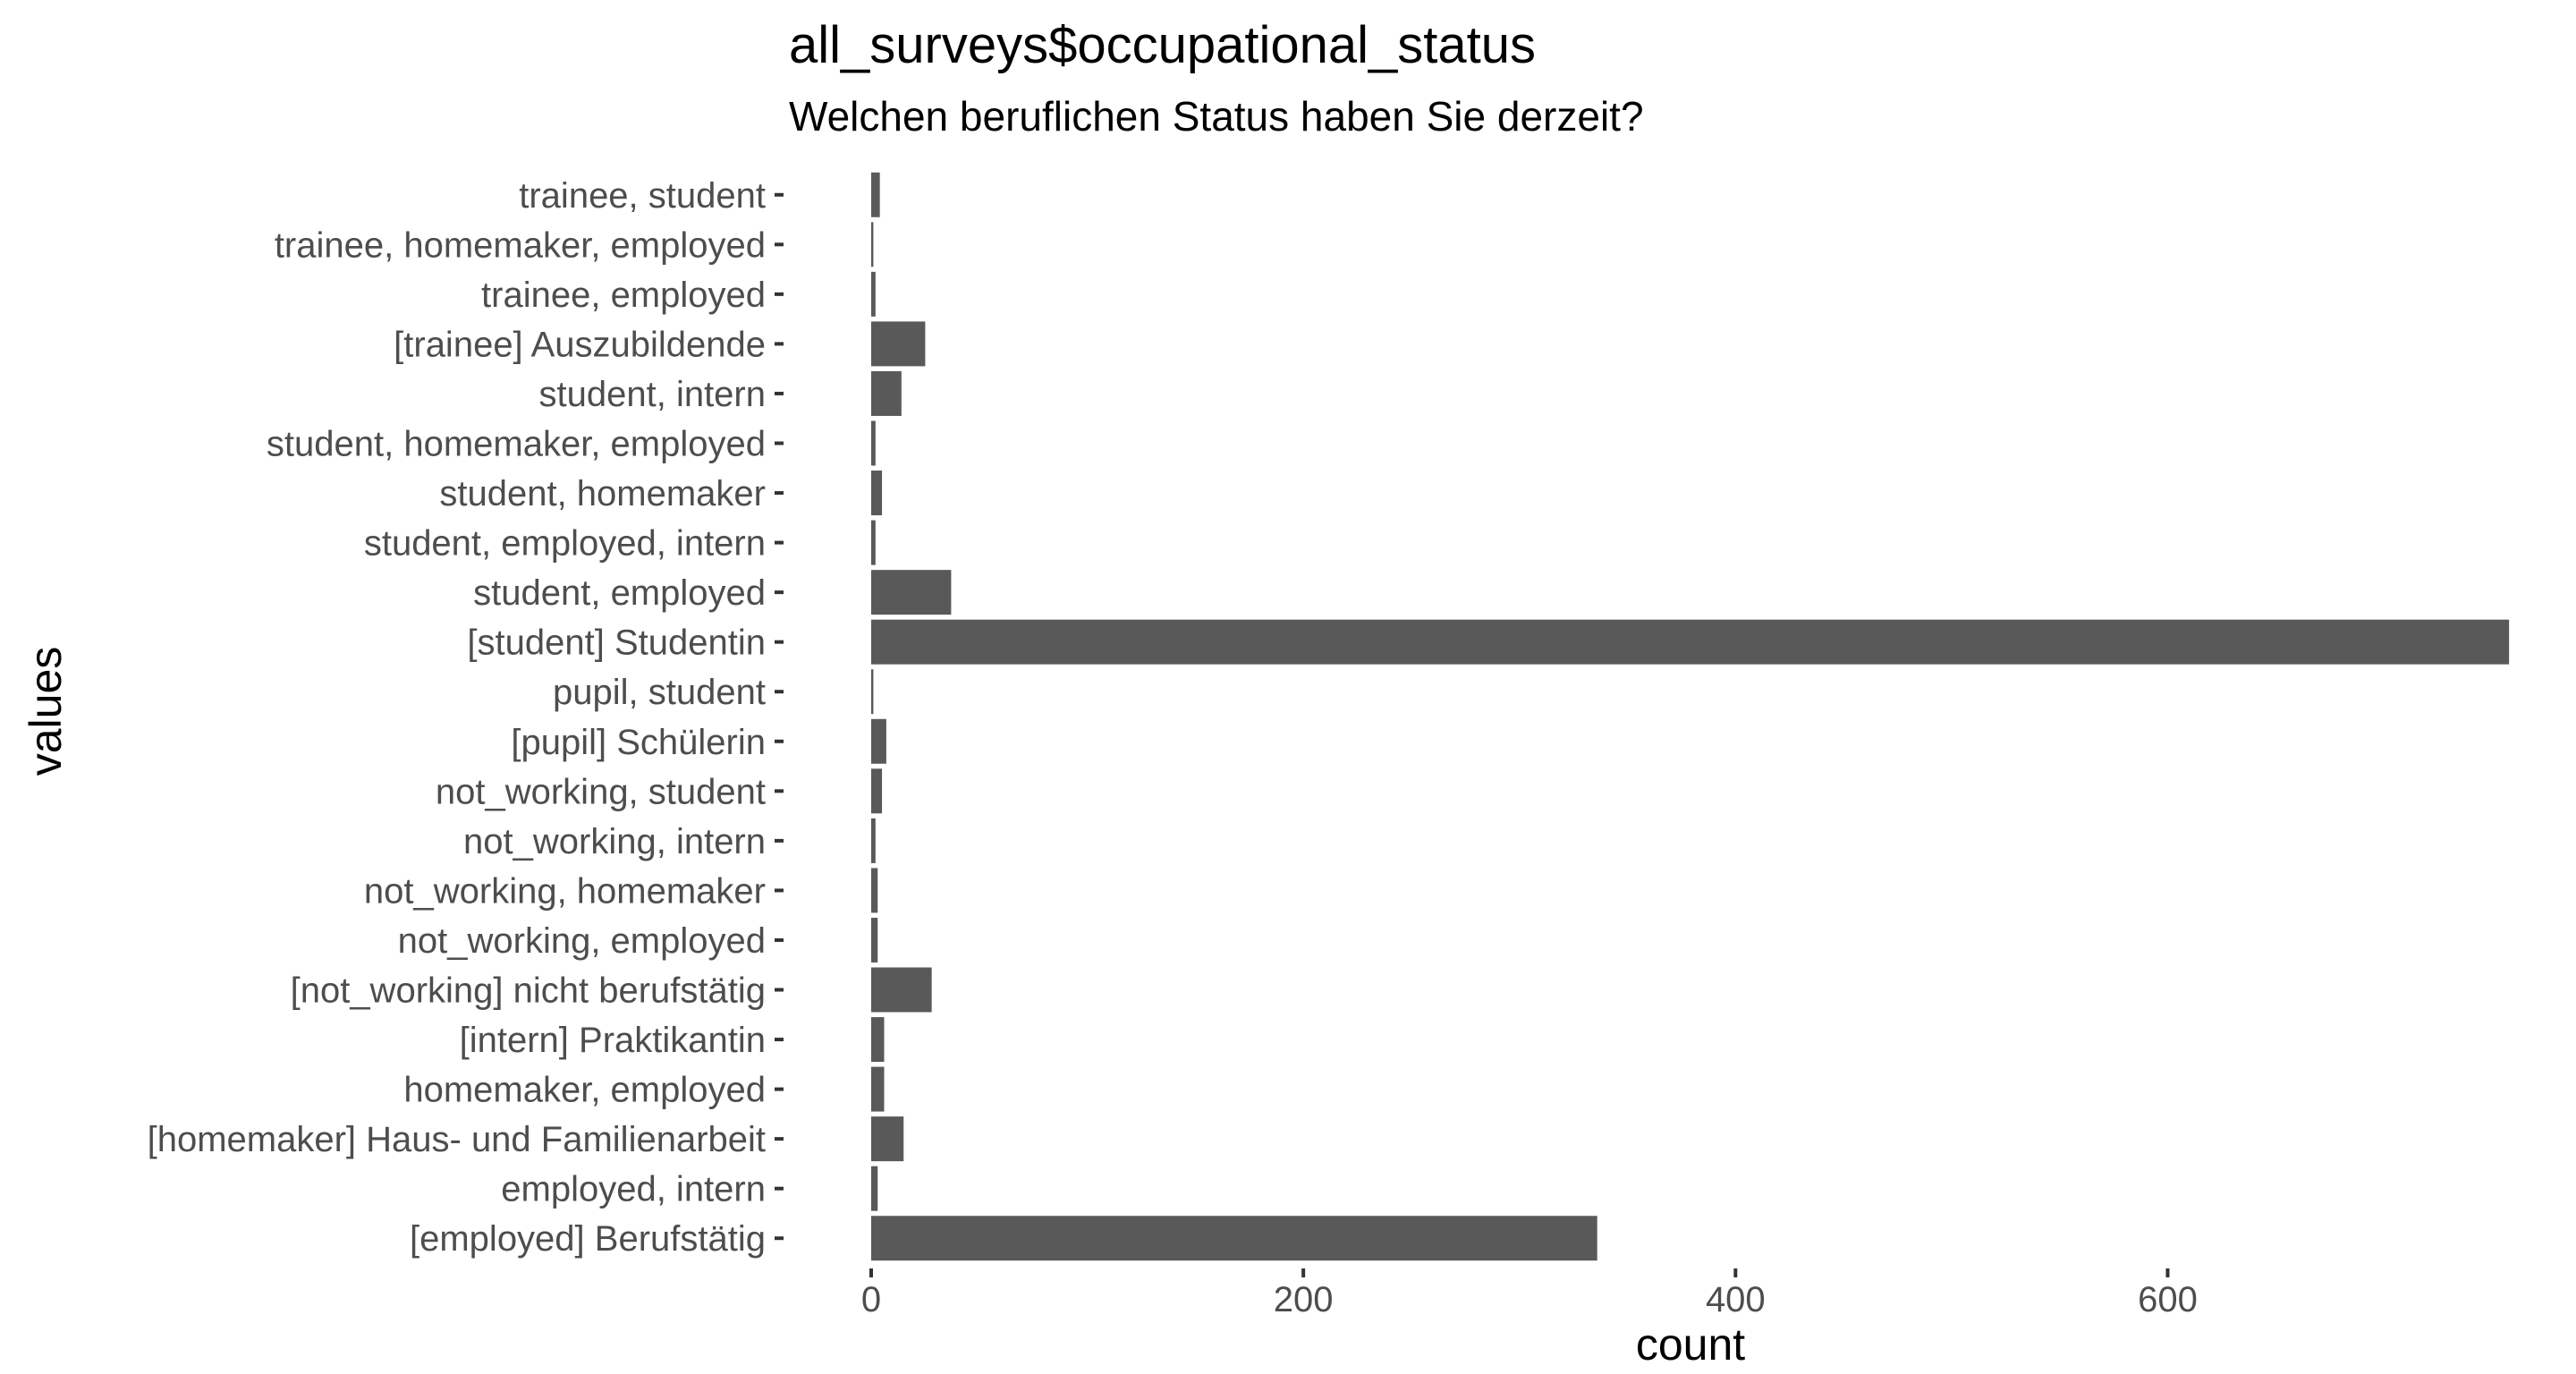 This screenshot has height=1374, width=2576. What do you see at coordinates (1690, 1344) in the screenshot?
I see `x-axis-title: count` at bounding box center [1690, 1344].